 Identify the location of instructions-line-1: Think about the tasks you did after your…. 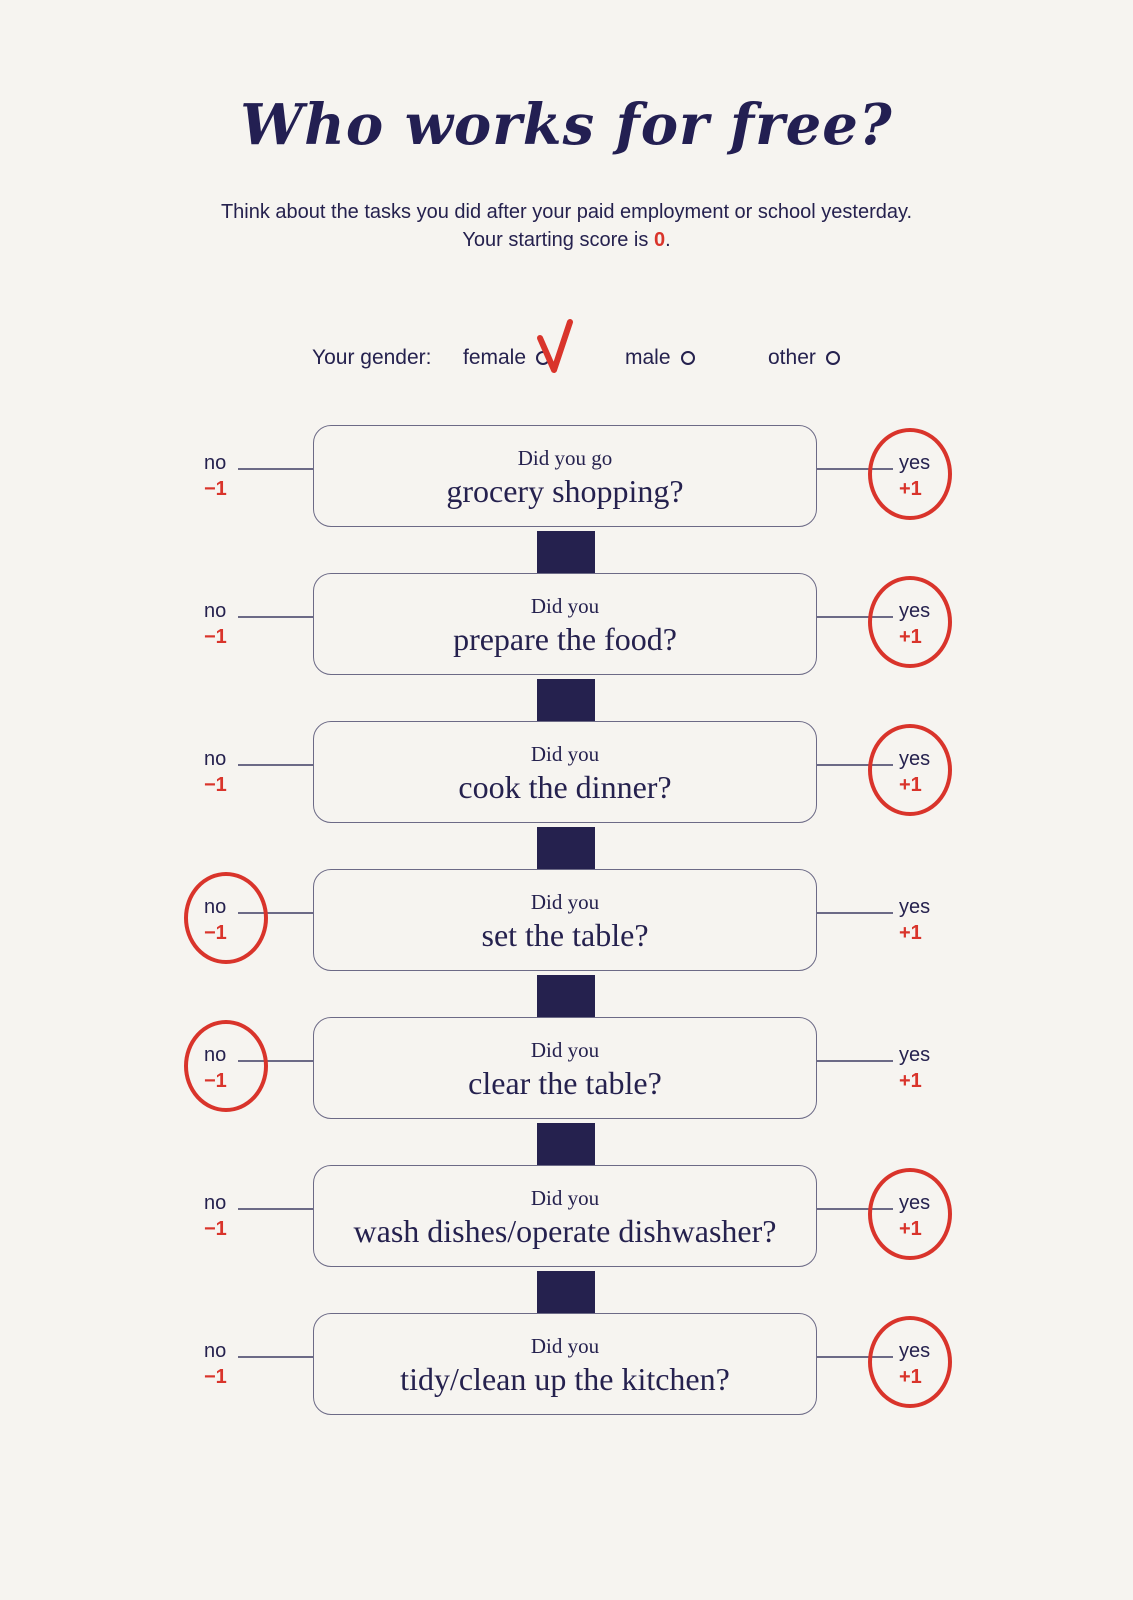
(566, 212).